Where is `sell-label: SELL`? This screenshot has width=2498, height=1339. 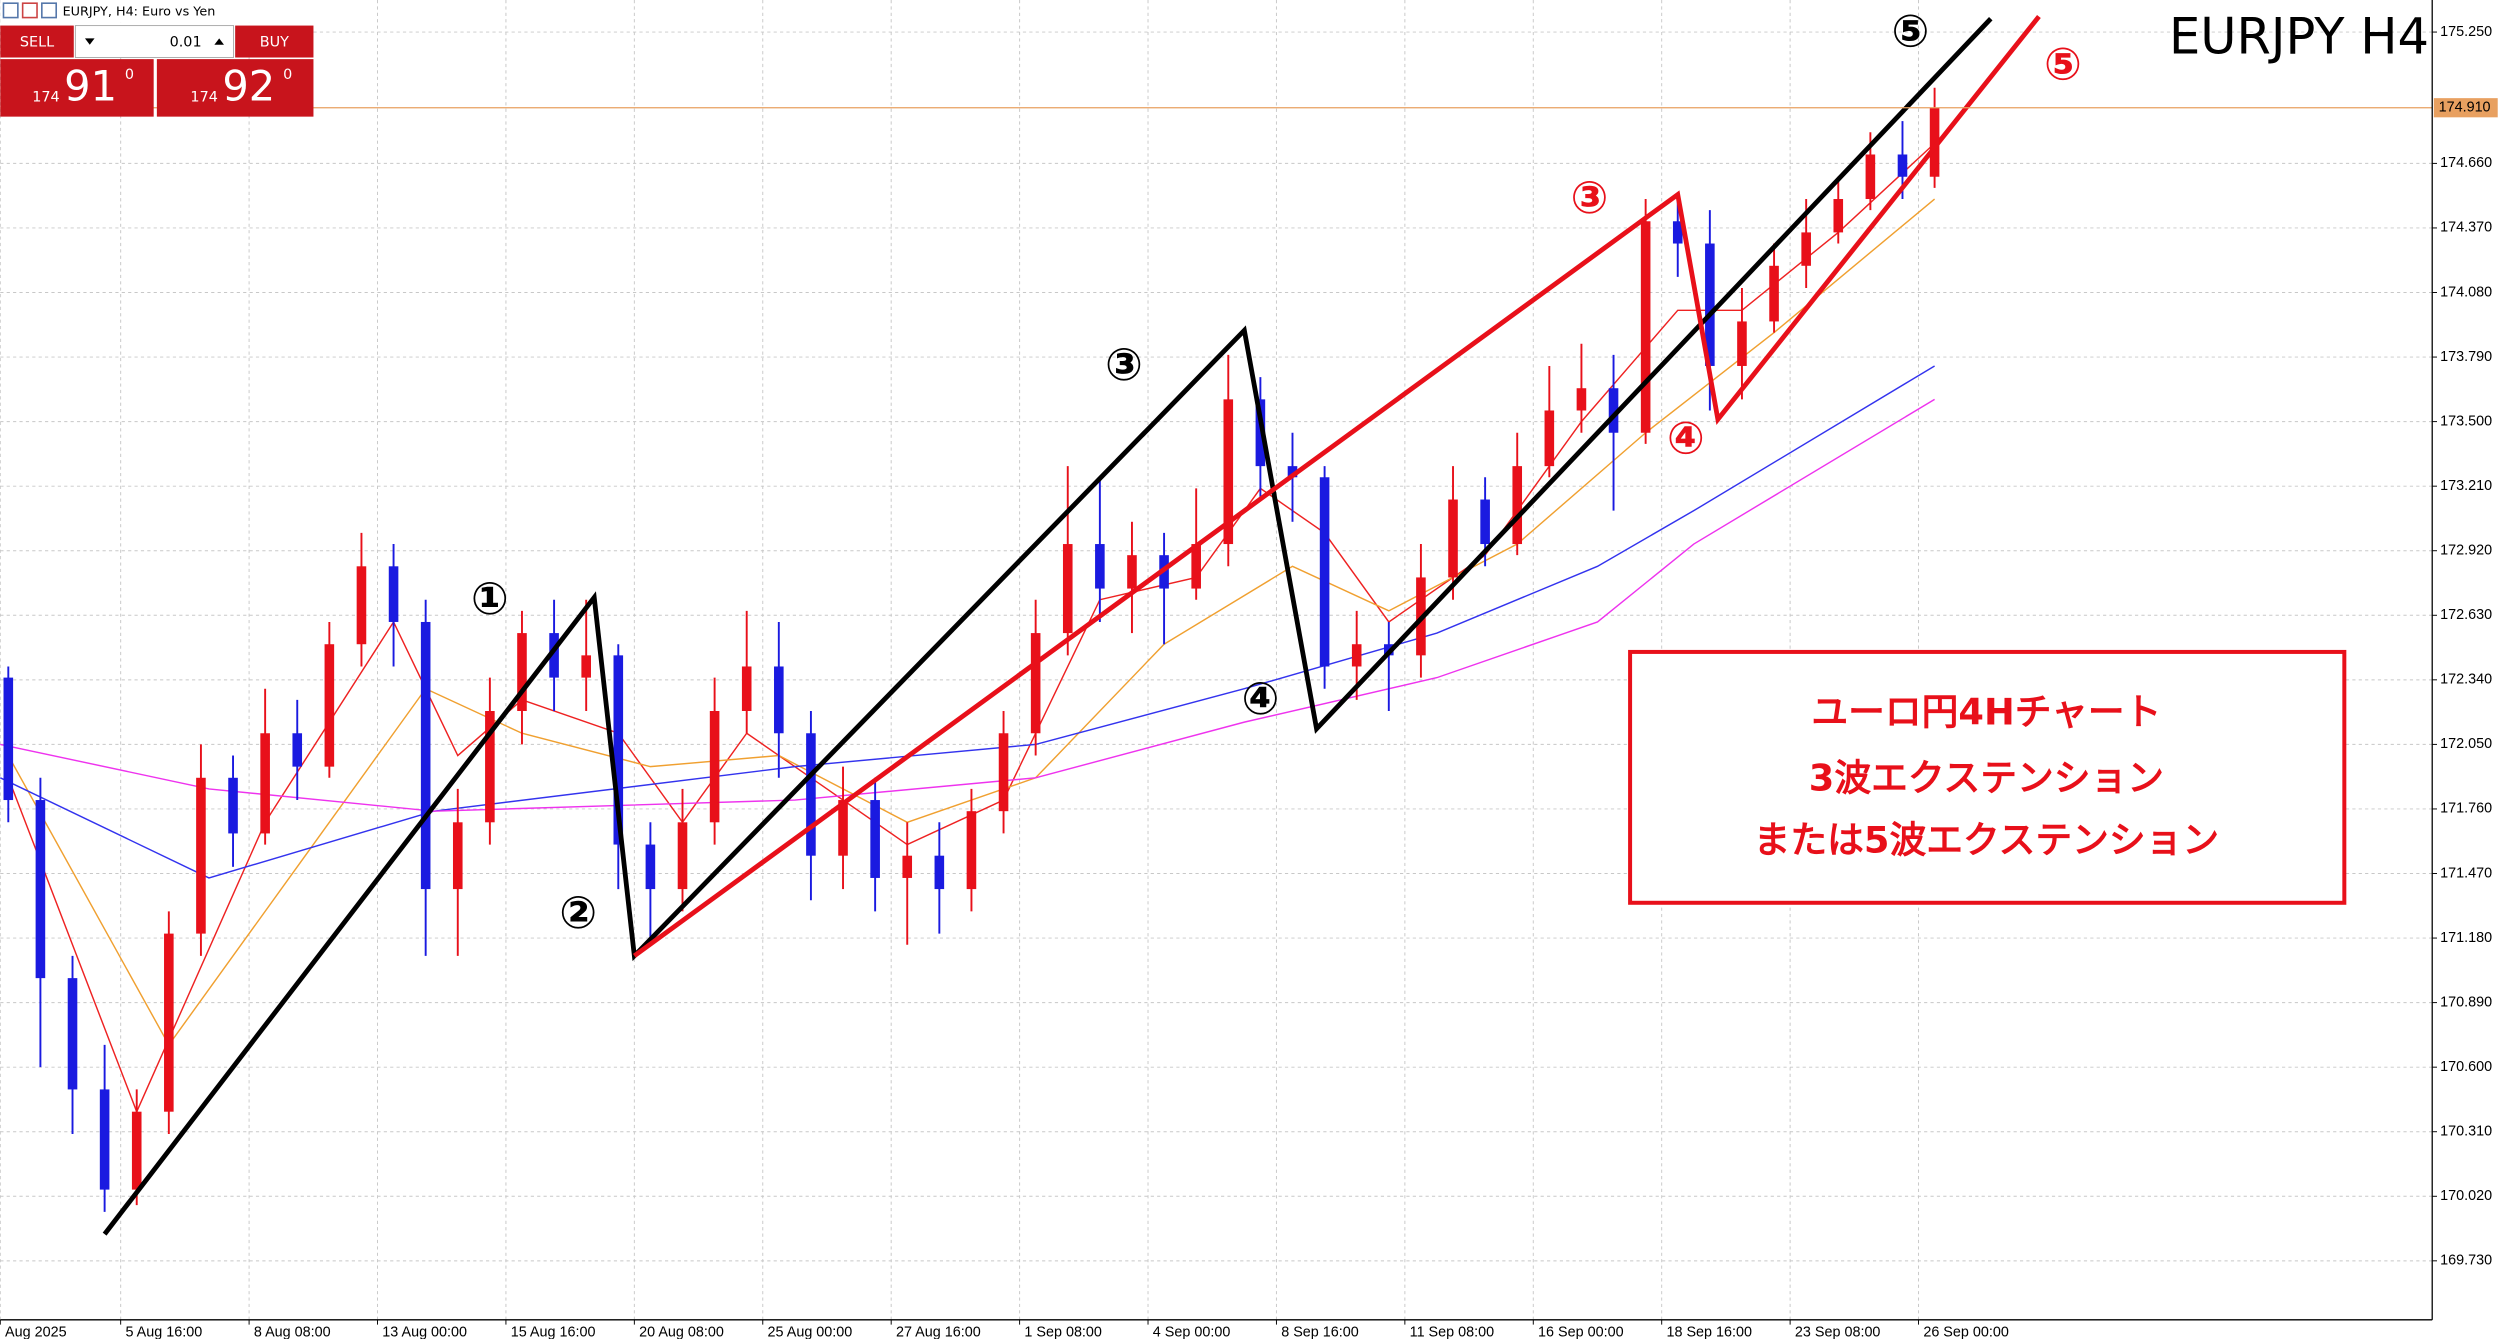
sell-label: SELL is located at coordinates (37, 42).